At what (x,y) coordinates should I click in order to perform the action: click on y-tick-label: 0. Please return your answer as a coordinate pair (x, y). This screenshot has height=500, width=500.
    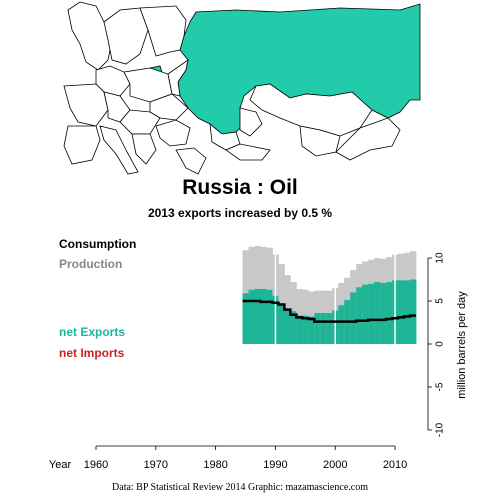
    Looking at the image, I should click on (440, 344).